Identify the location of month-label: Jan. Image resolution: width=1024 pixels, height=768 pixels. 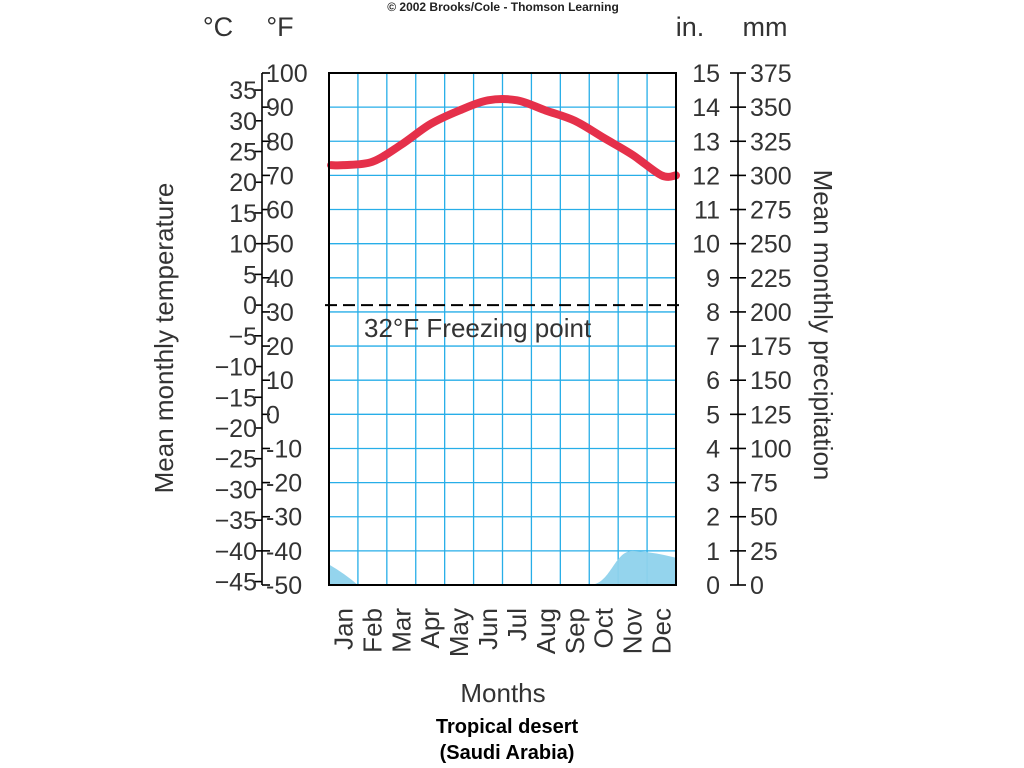
(343, 629).